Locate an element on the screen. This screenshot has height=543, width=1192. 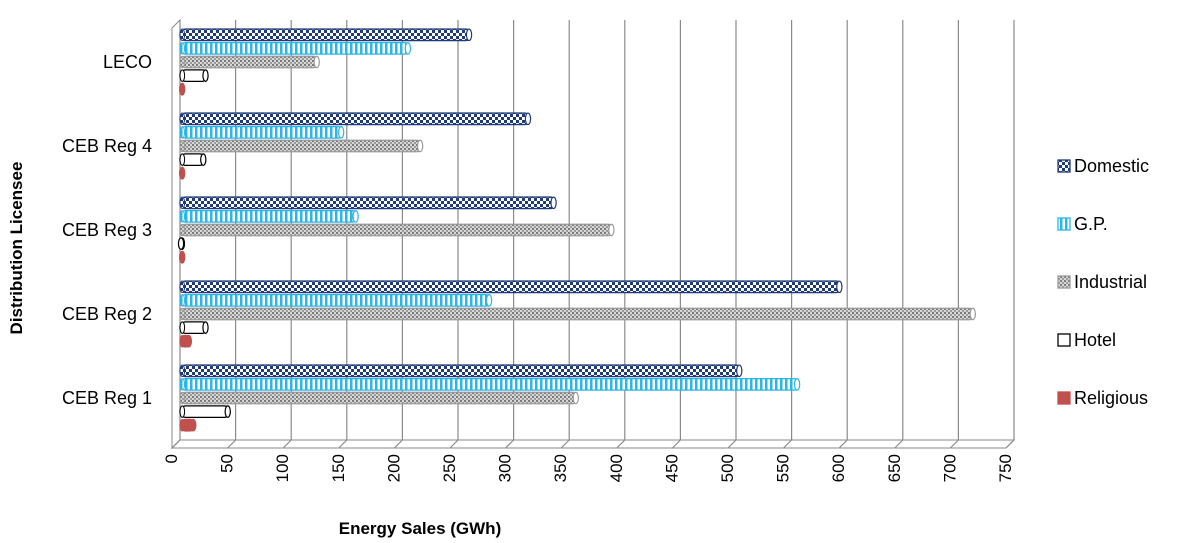
x-tick-label: 500 is located at coordinates (727, 468).